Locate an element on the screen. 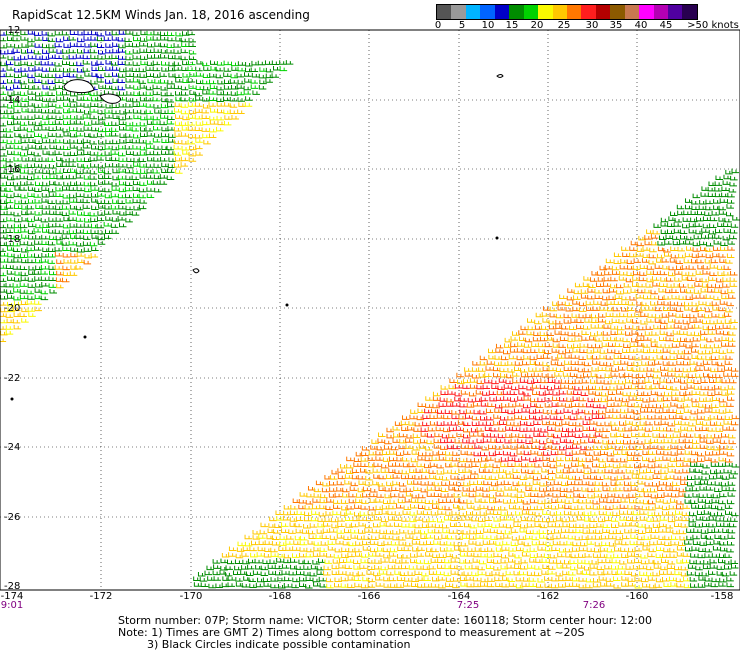 This screenshot has height=651, width=740. lon-label-170: -170 is located at coordinates (191, 596).